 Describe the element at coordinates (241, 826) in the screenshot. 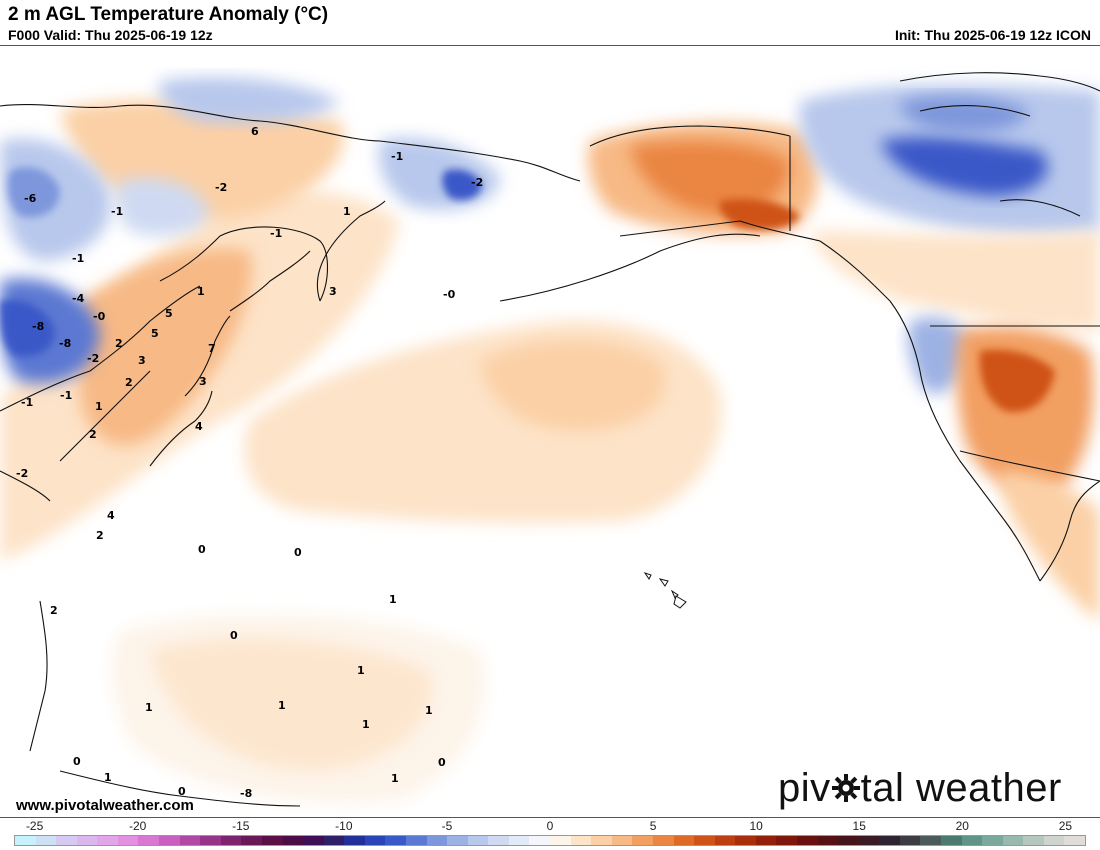

I see `colorbar-tick-label: -15` at that location.